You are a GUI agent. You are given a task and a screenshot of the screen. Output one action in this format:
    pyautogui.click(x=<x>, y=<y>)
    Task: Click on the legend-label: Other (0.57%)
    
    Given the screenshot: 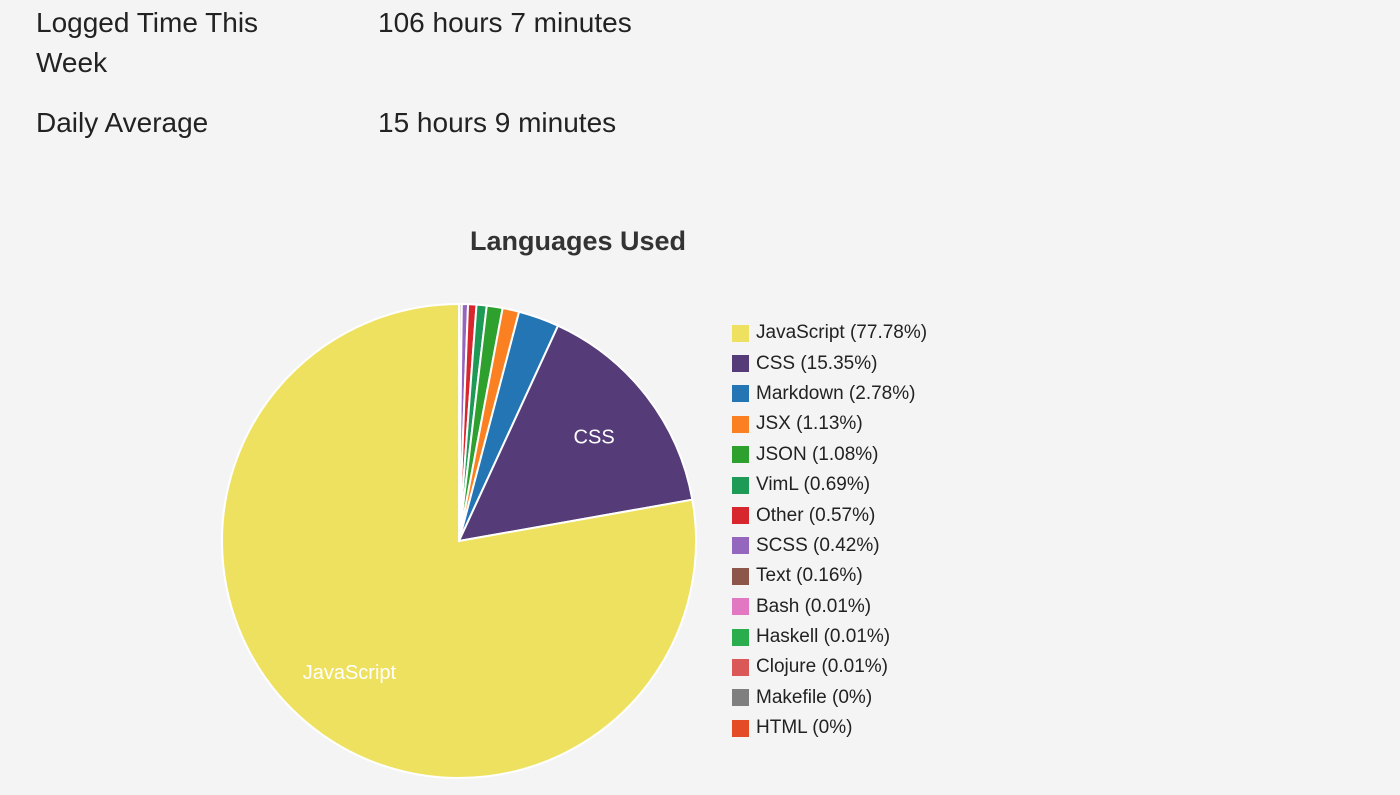 What is the action you would take?
    pyautogui.click(x=816, y=515)
    